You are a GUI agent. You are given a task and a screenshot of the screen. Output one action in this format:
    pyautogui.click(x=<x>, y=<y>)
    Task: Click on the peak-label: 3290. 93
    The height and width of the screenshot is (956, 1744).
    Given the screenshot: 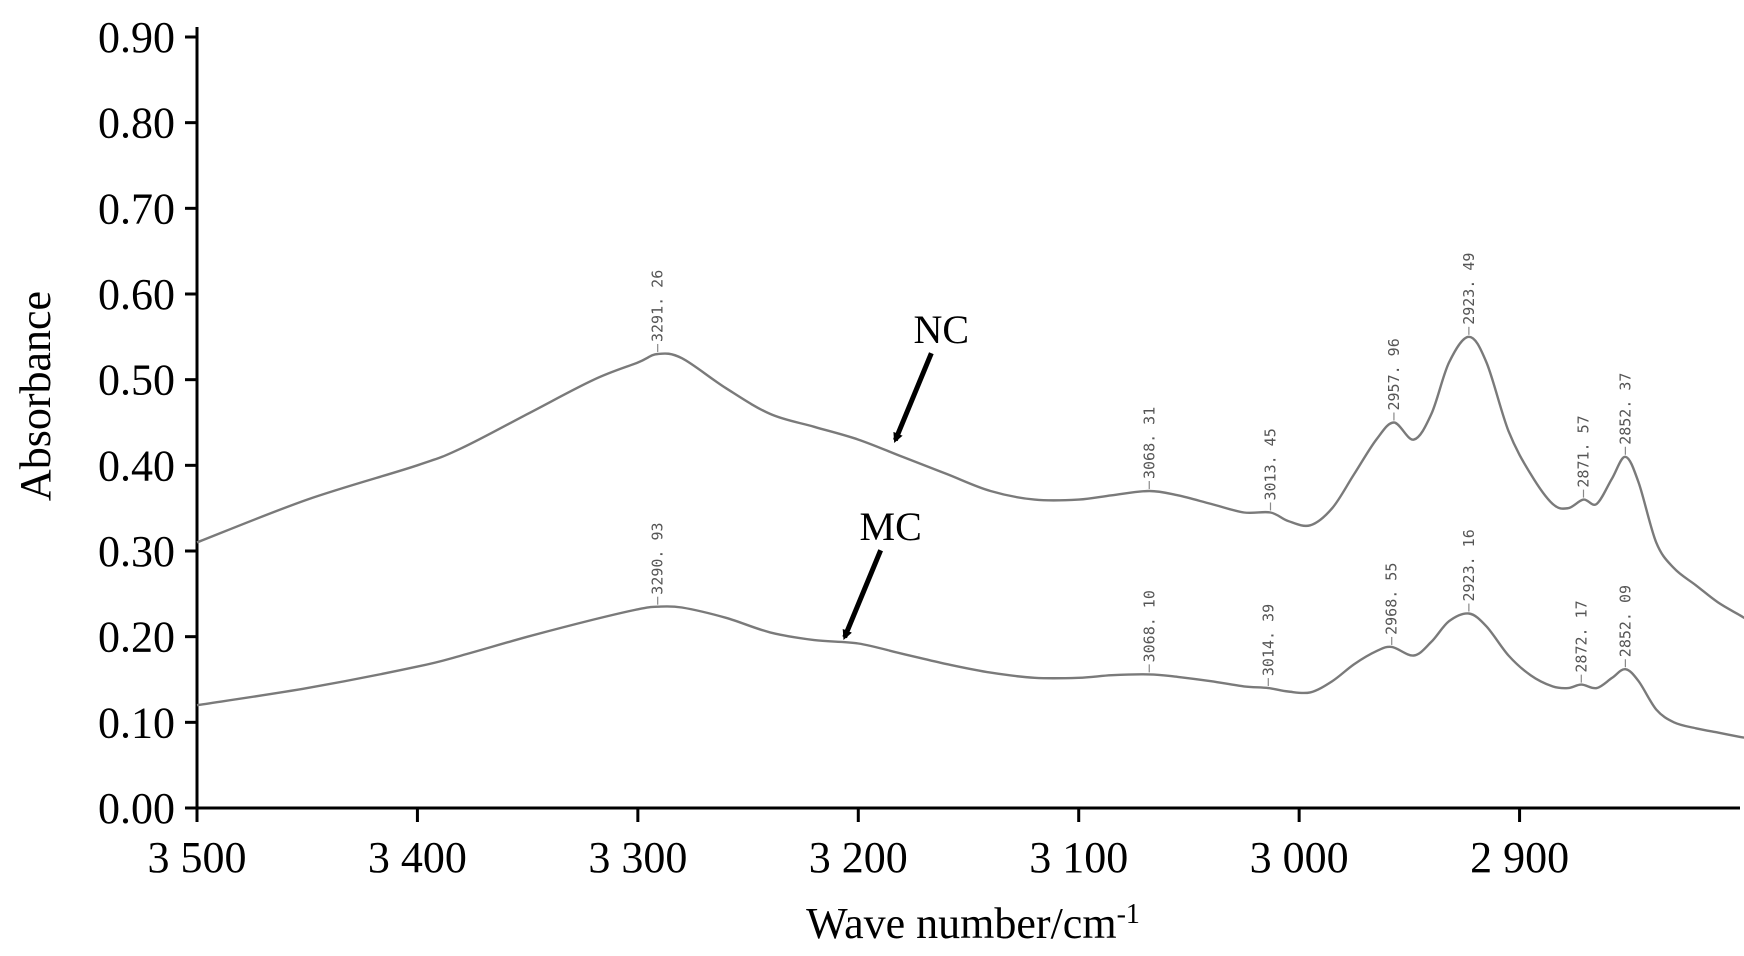 What is the action you would take?
    pyautogui.click(x=658, y=558)
    